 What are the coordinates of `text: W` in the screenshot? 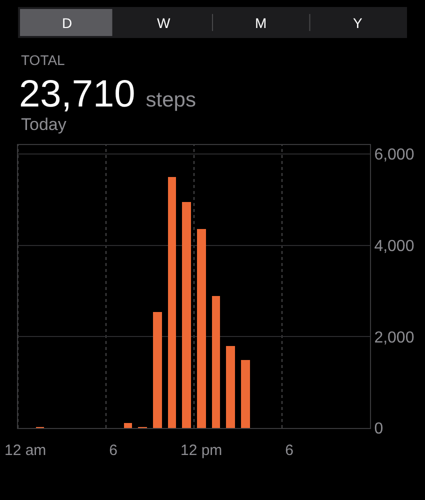 It's located at (164, 23).